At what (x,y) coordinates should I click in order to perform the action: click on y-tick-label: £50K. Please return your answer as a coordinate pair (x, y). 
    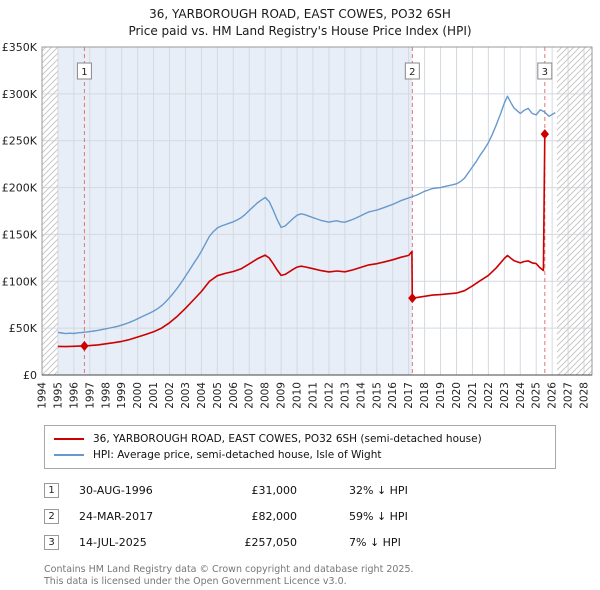
    Looking at the image, I should click on (23, 328).